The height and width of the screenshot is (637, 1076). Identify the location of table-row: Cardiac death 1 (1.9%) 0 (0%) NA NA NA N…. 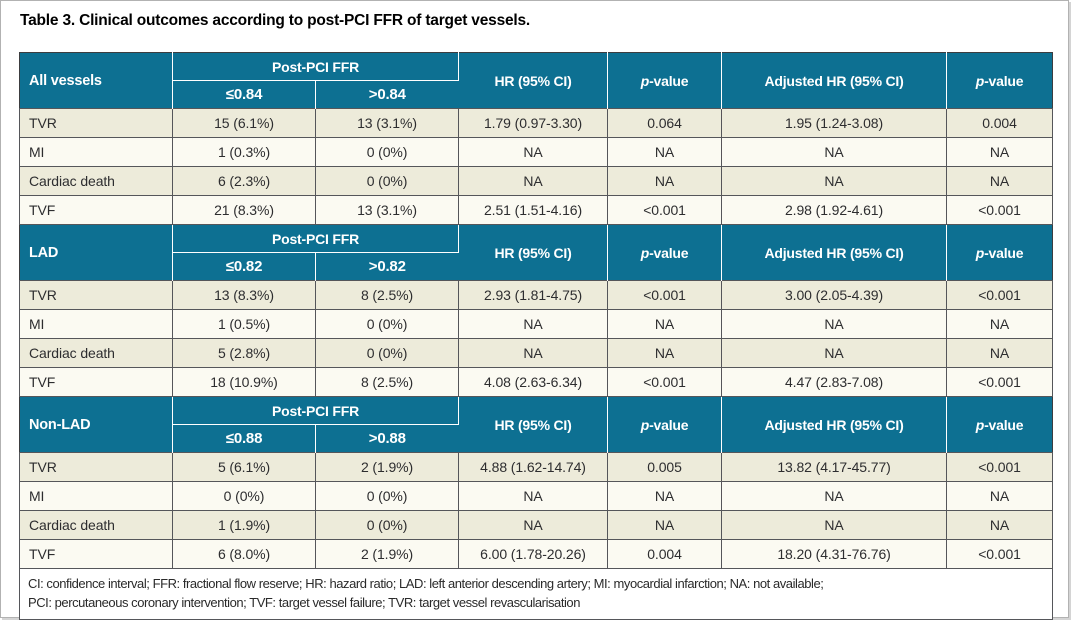
(536, 525).